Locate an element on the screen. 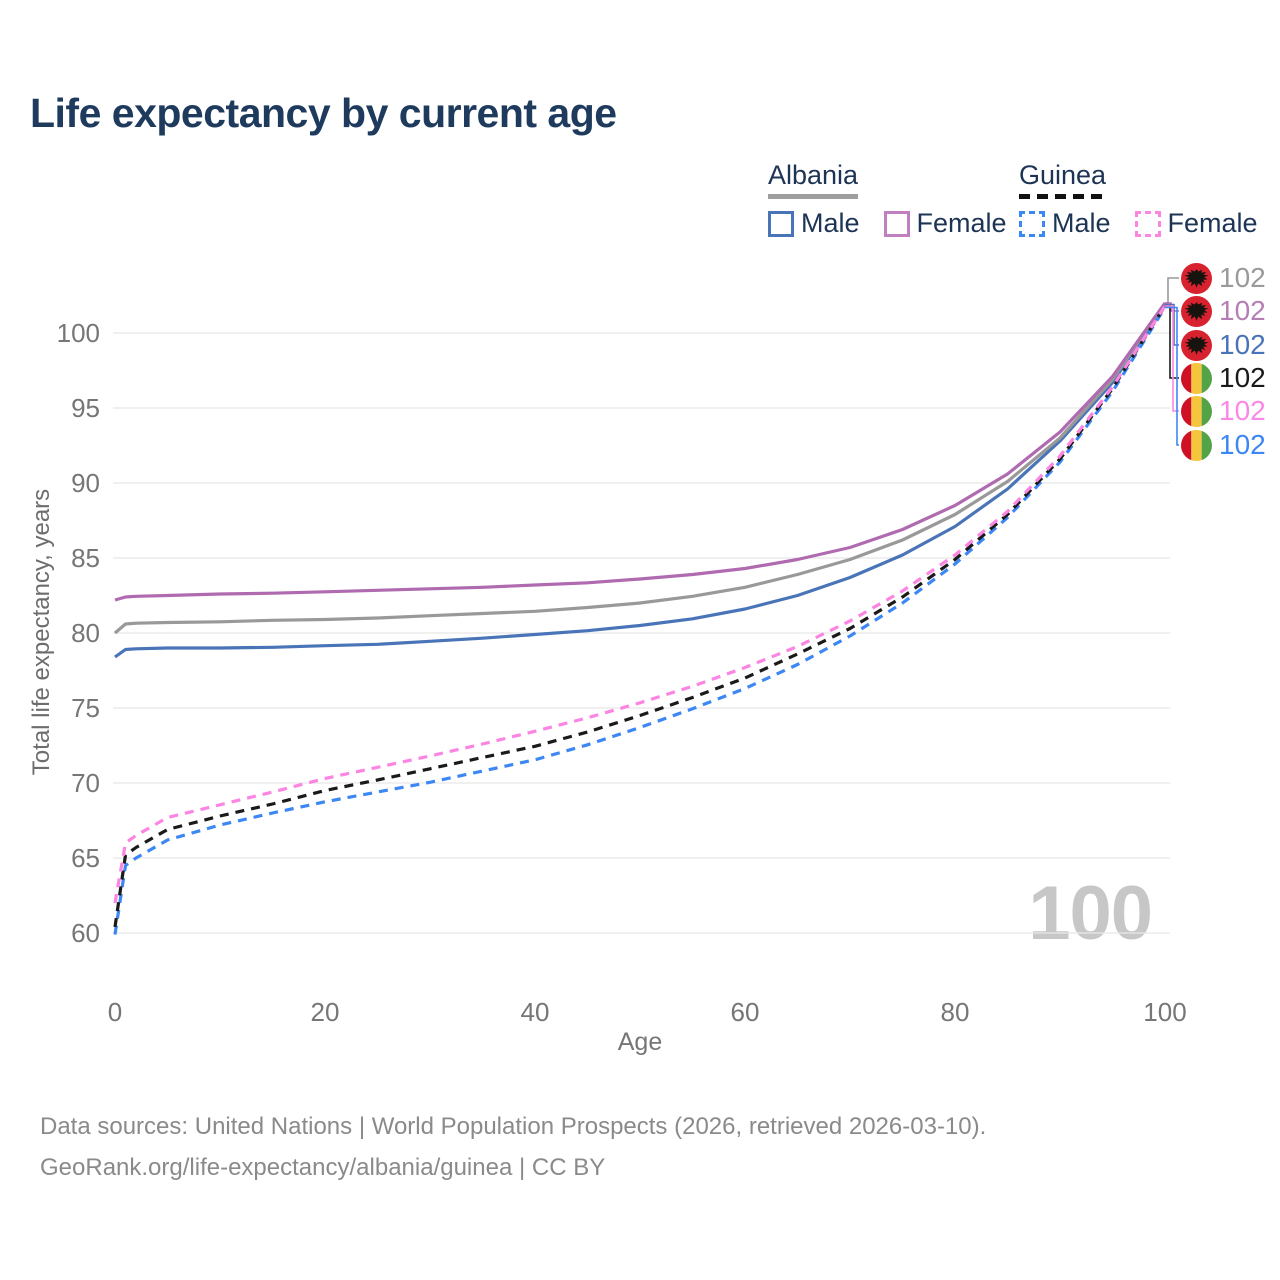 The image size is (1280, 1280). y-tick-label: 70 is located at coordinates (85, 783).